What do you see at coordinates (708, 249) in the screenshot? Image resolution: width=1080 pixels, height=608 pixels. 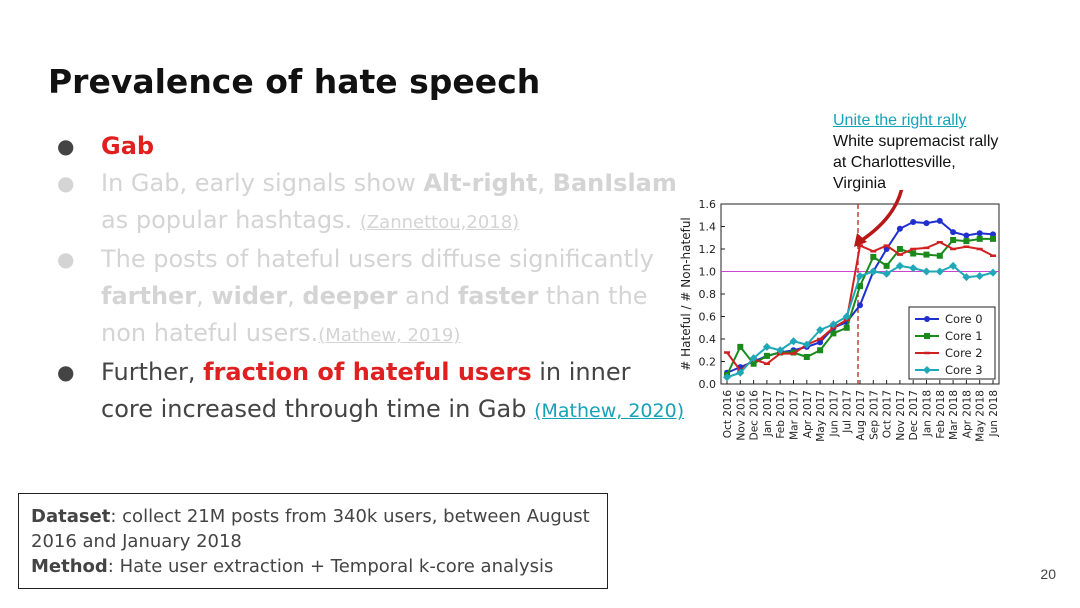 I see `y-tick-label: 1.2` at bounding box center [708, 249].